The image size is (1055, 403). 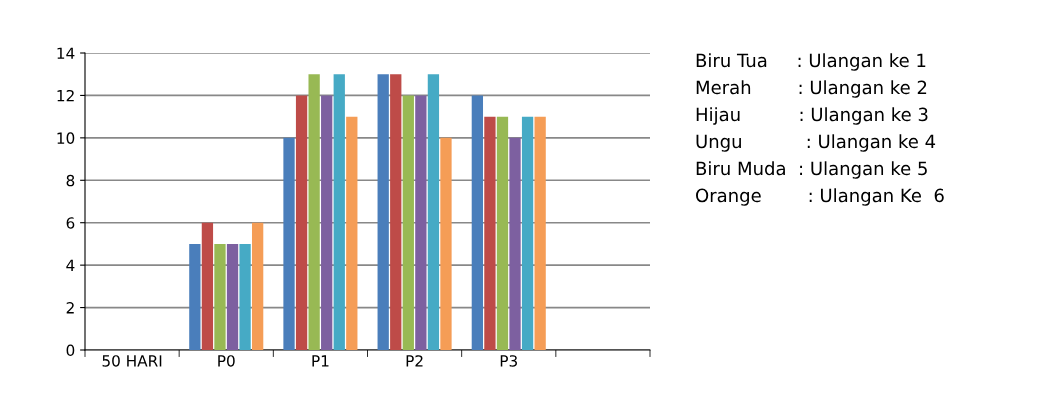 What do you see at coordinates (414, 361) in the screenshot?
I see `x-tick-label: P2` at bounding box center [414, 361].